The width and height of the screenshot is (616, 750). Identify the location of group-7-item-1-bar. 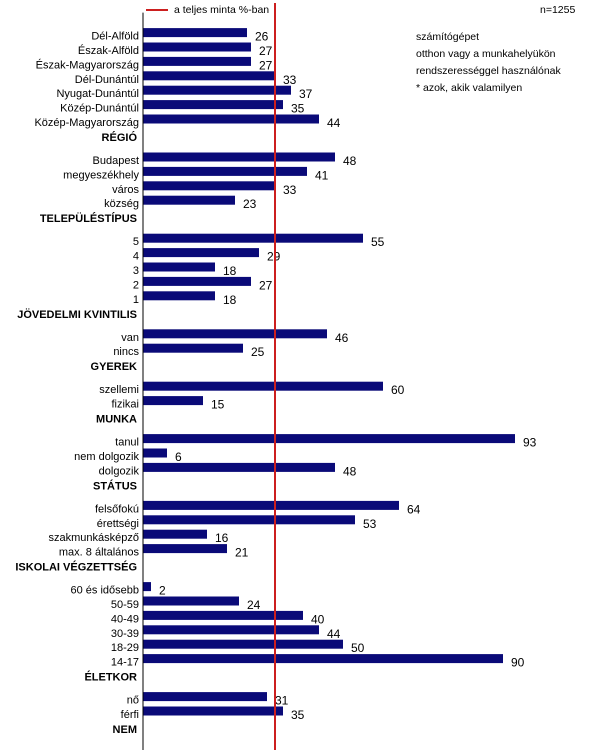
(209, 186).